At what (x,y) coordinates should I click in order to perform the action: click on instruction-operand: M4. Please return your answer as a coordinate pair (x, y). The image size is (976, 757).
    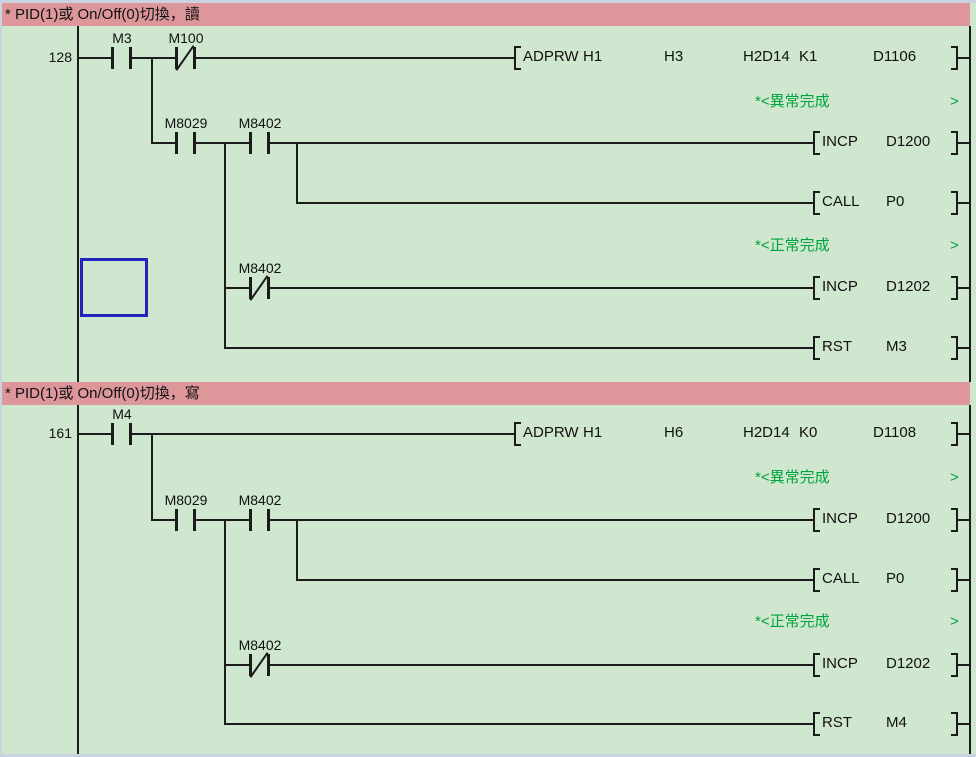
    Looking at the image, I should click on (896, 722).